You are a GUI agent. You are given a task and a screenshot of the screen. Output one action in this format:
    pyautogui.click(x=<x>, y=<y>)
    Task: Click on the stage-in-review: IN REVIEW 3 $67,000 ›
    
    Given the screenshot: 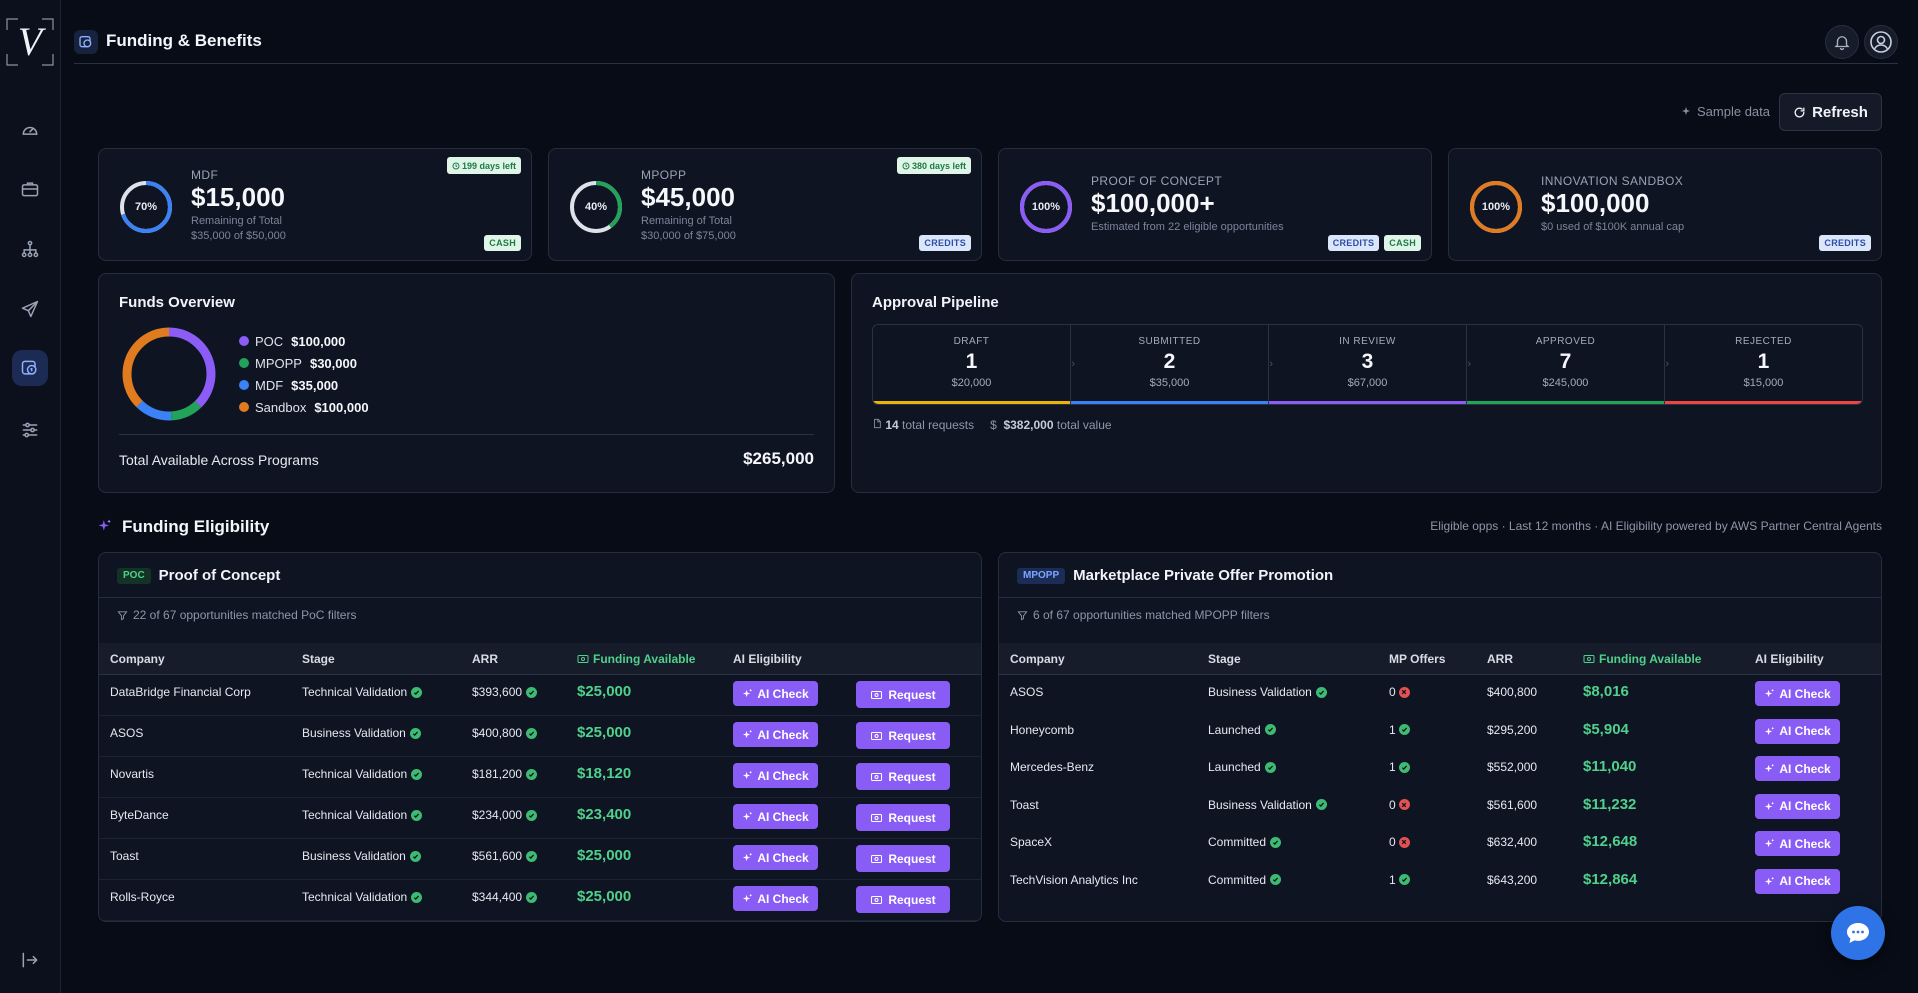 What is the action you would take?
    pyautogui.click(x=1370, y=364)
    